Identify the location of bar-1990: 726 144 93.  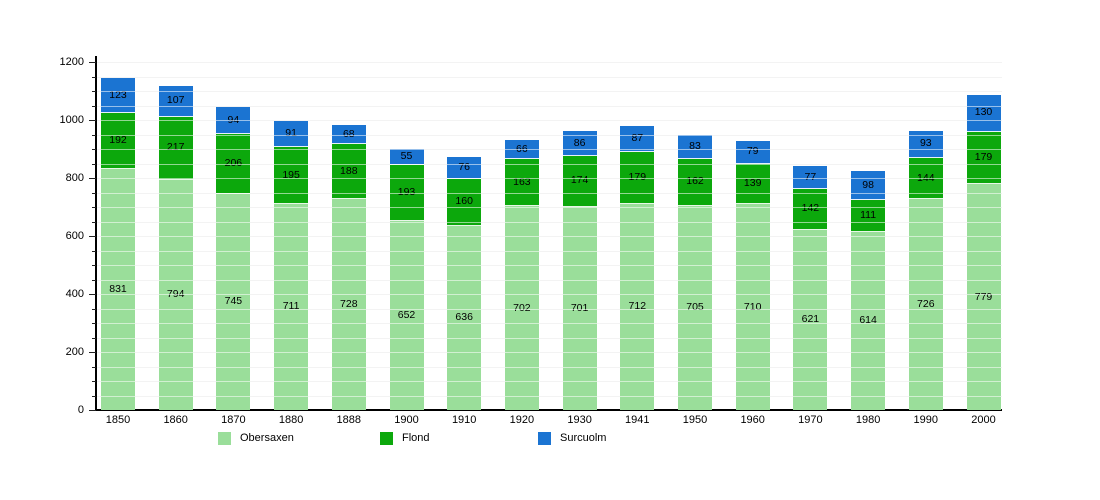
(925, 270).